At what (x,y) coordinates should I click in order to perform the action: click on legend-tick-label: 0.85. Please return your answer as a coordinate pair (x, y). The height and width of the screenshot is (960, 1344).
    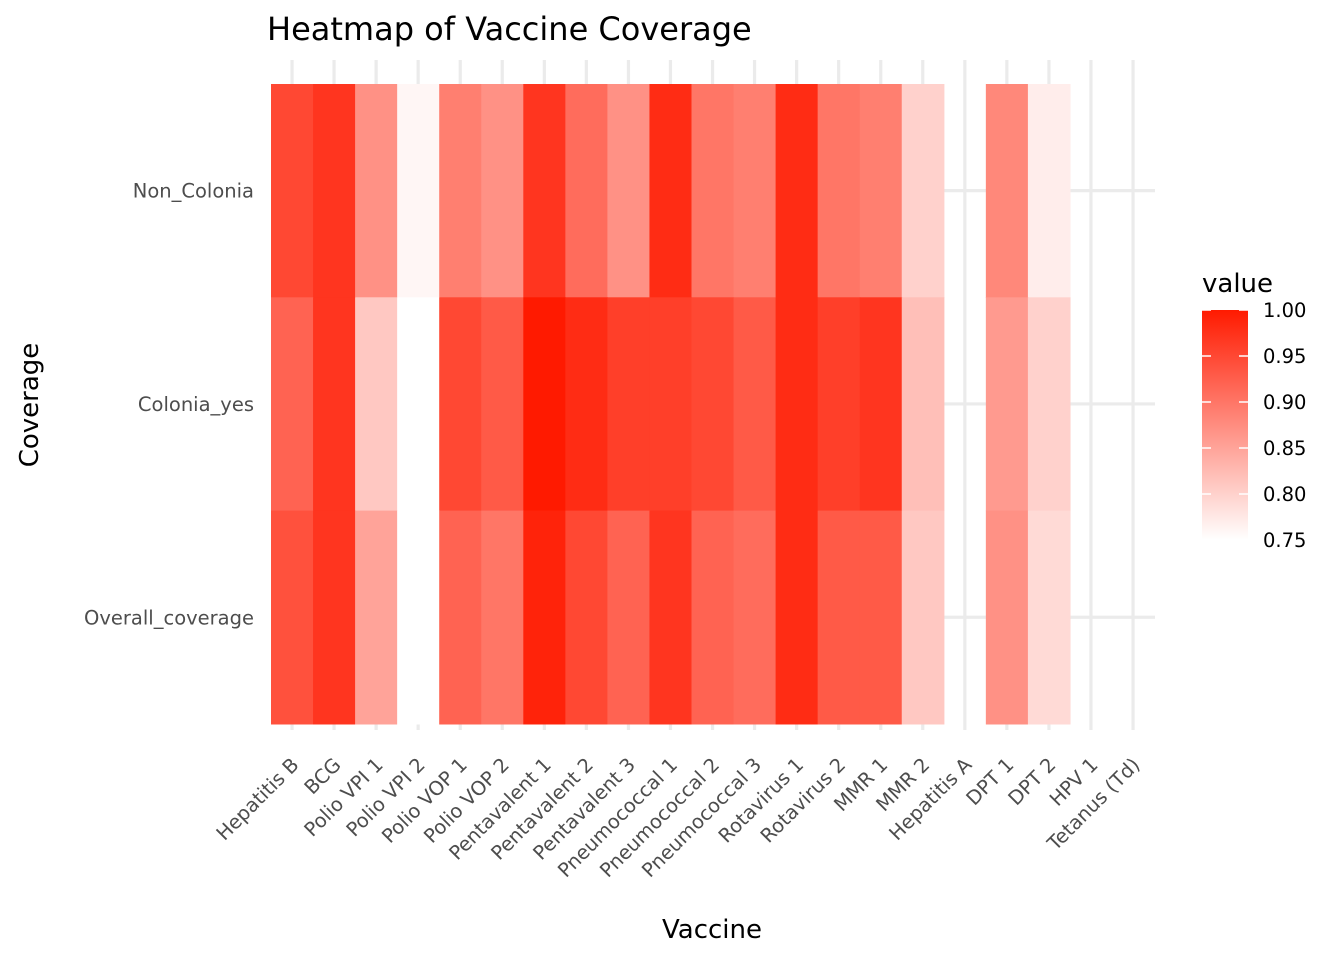
    Looking at the image, I should click on (1284, 448).